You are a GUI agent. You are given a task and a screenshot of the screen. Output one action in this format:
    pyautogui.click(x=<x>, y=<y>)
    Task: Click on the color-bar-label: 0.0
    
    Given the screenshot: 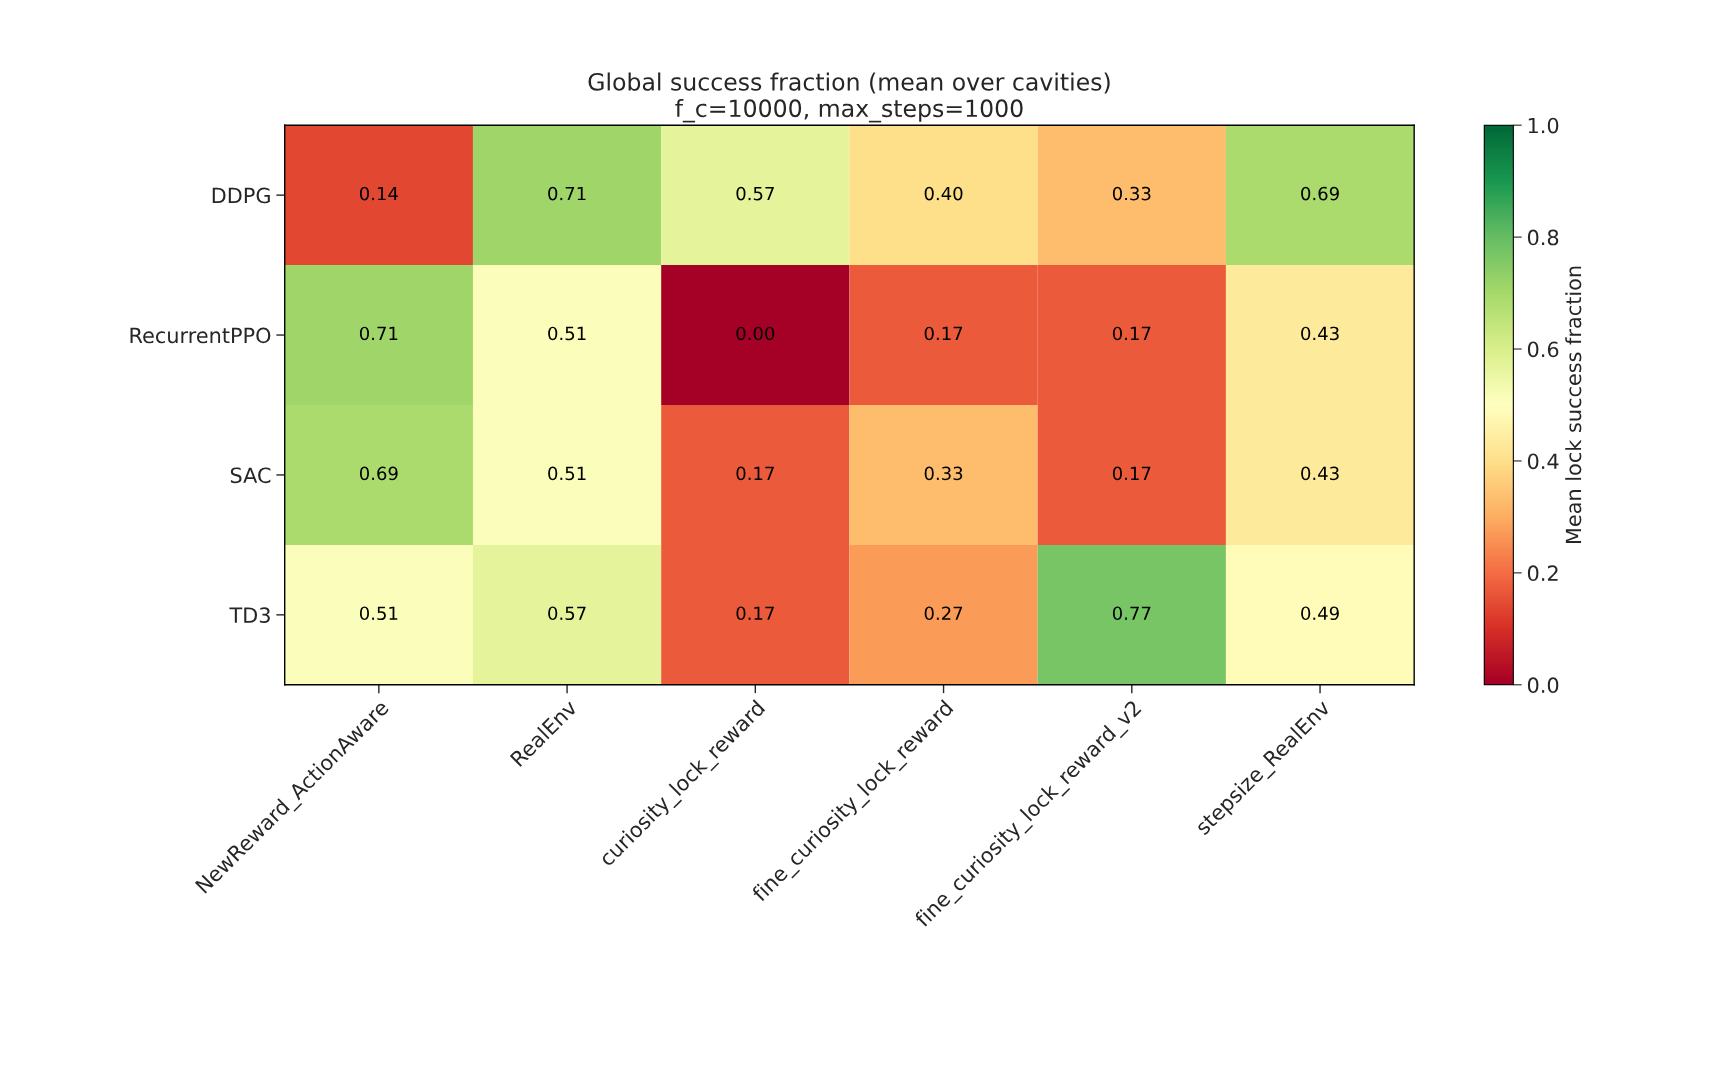 What is the action you would take?
    pyautogui.click(x=1543, y=685)
    